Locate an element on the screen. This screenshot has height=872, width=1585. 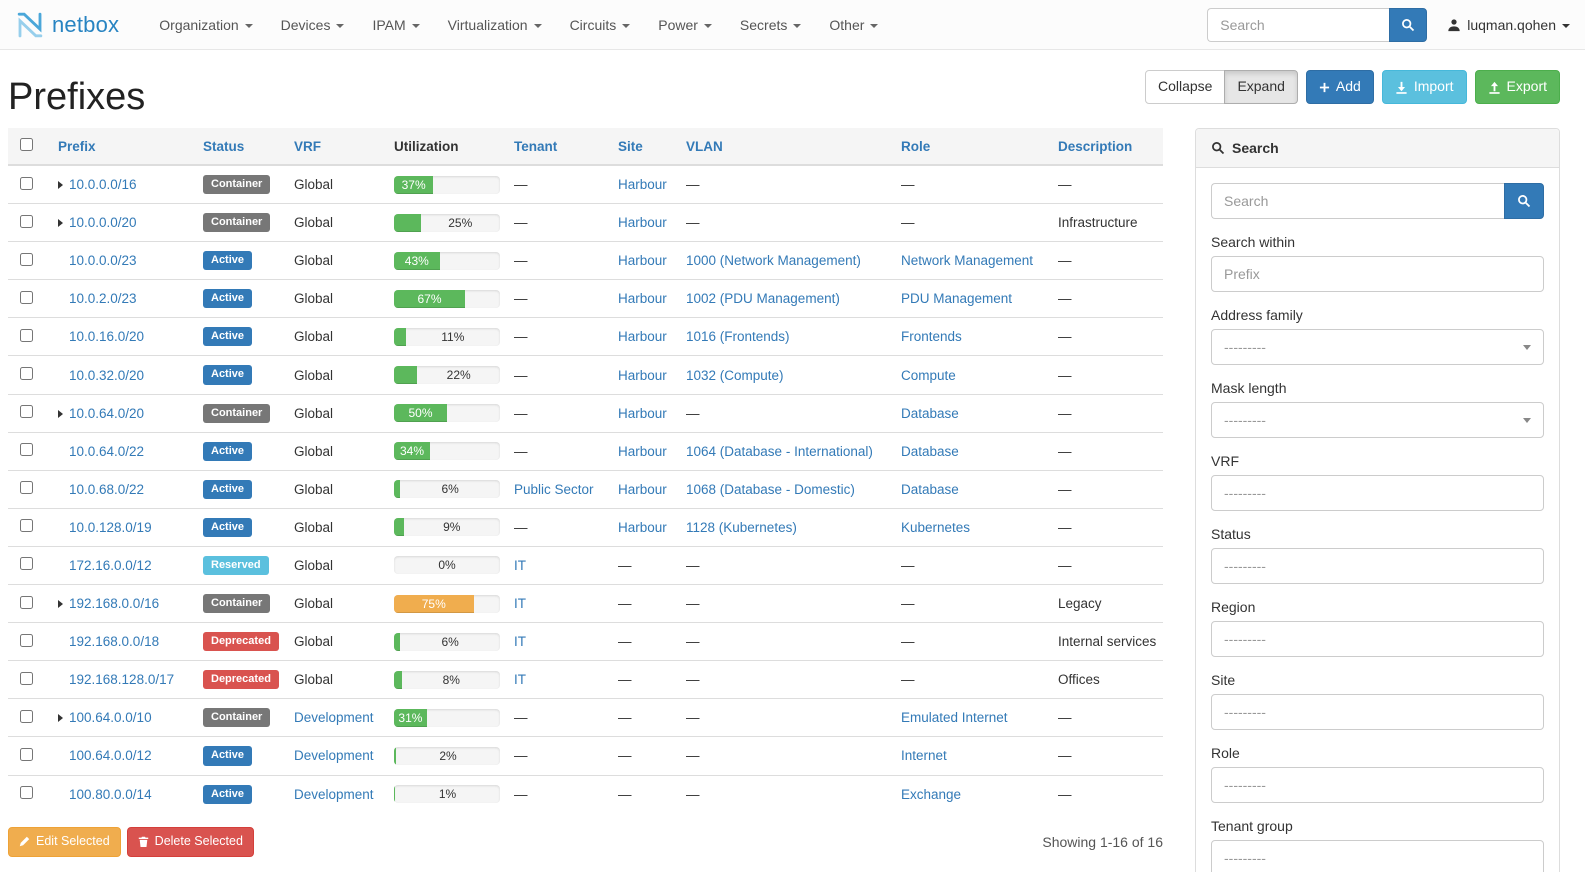
filter-input-region is located at coordinates (1377, 639).